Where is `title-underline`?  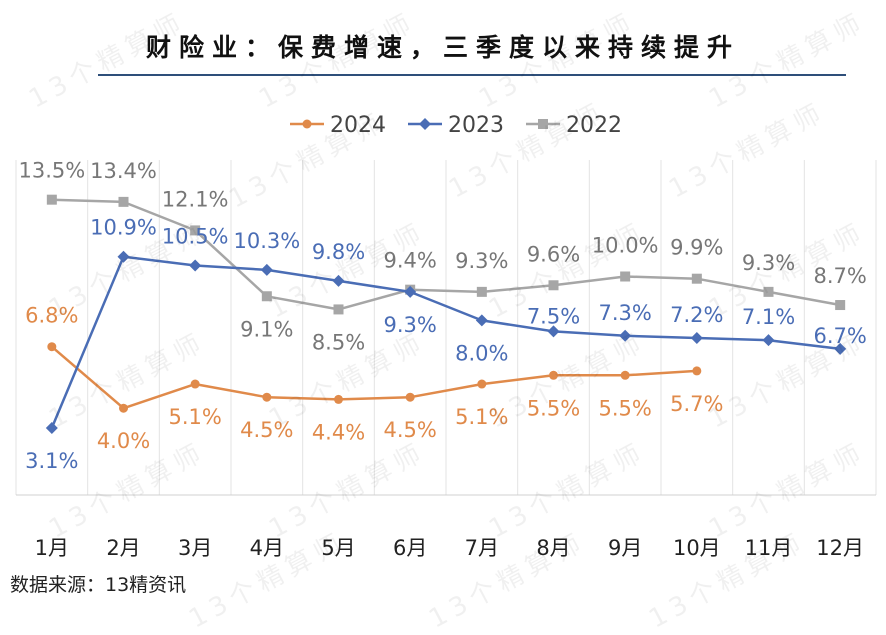
title-underline is located at coordinates (472, 75).